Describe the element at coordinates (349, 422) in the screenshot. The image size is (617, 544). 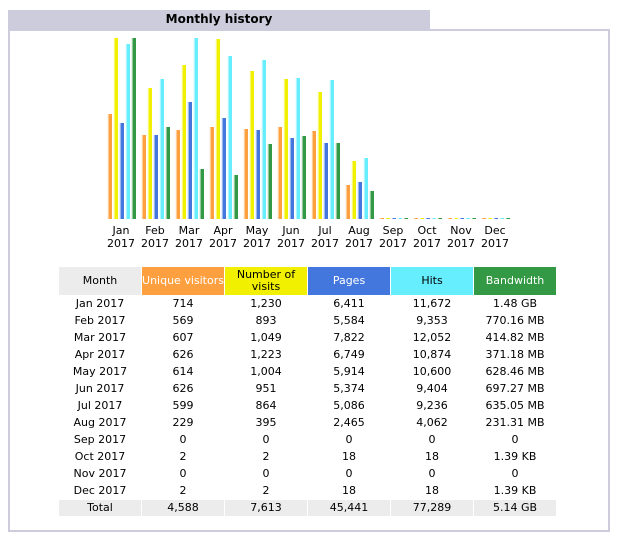
I see `cell-pages: 2,465` at that location.